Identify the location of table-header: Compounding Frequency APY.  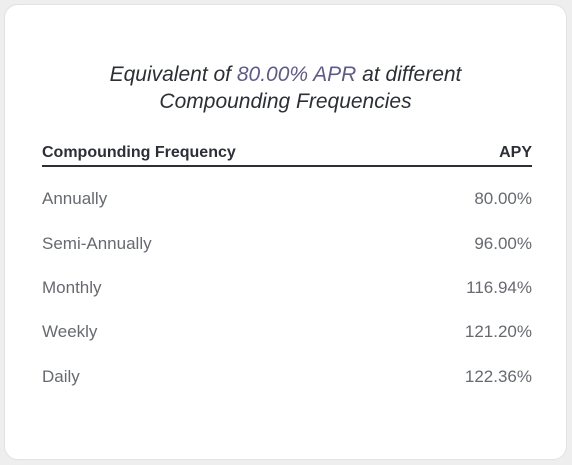
(287, 155).